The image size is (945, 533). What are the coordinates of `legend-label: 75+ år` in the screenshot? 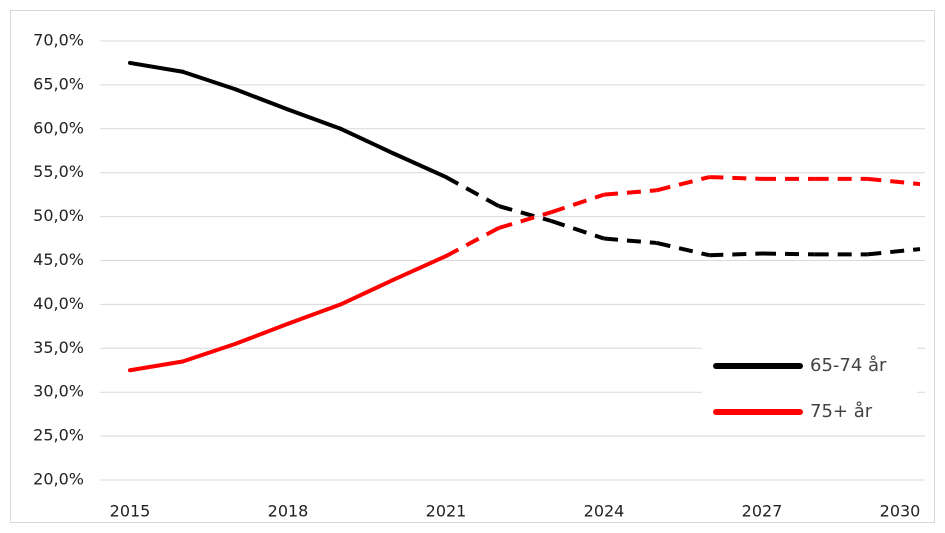 It's located at (841, 411).